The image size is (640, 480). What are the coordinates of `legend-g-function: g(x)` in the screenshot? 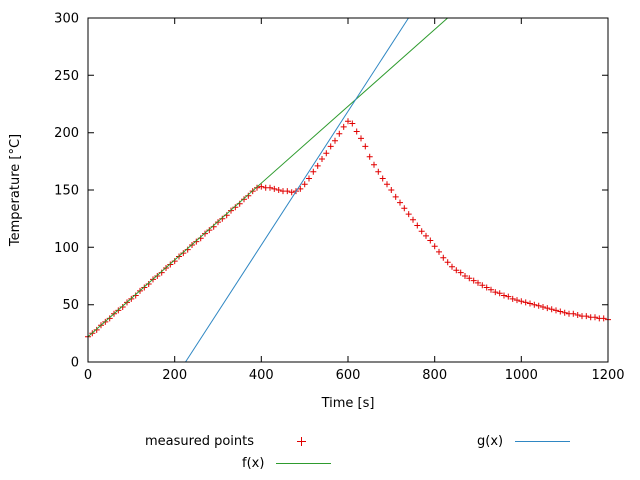 It's located at (524, 441).